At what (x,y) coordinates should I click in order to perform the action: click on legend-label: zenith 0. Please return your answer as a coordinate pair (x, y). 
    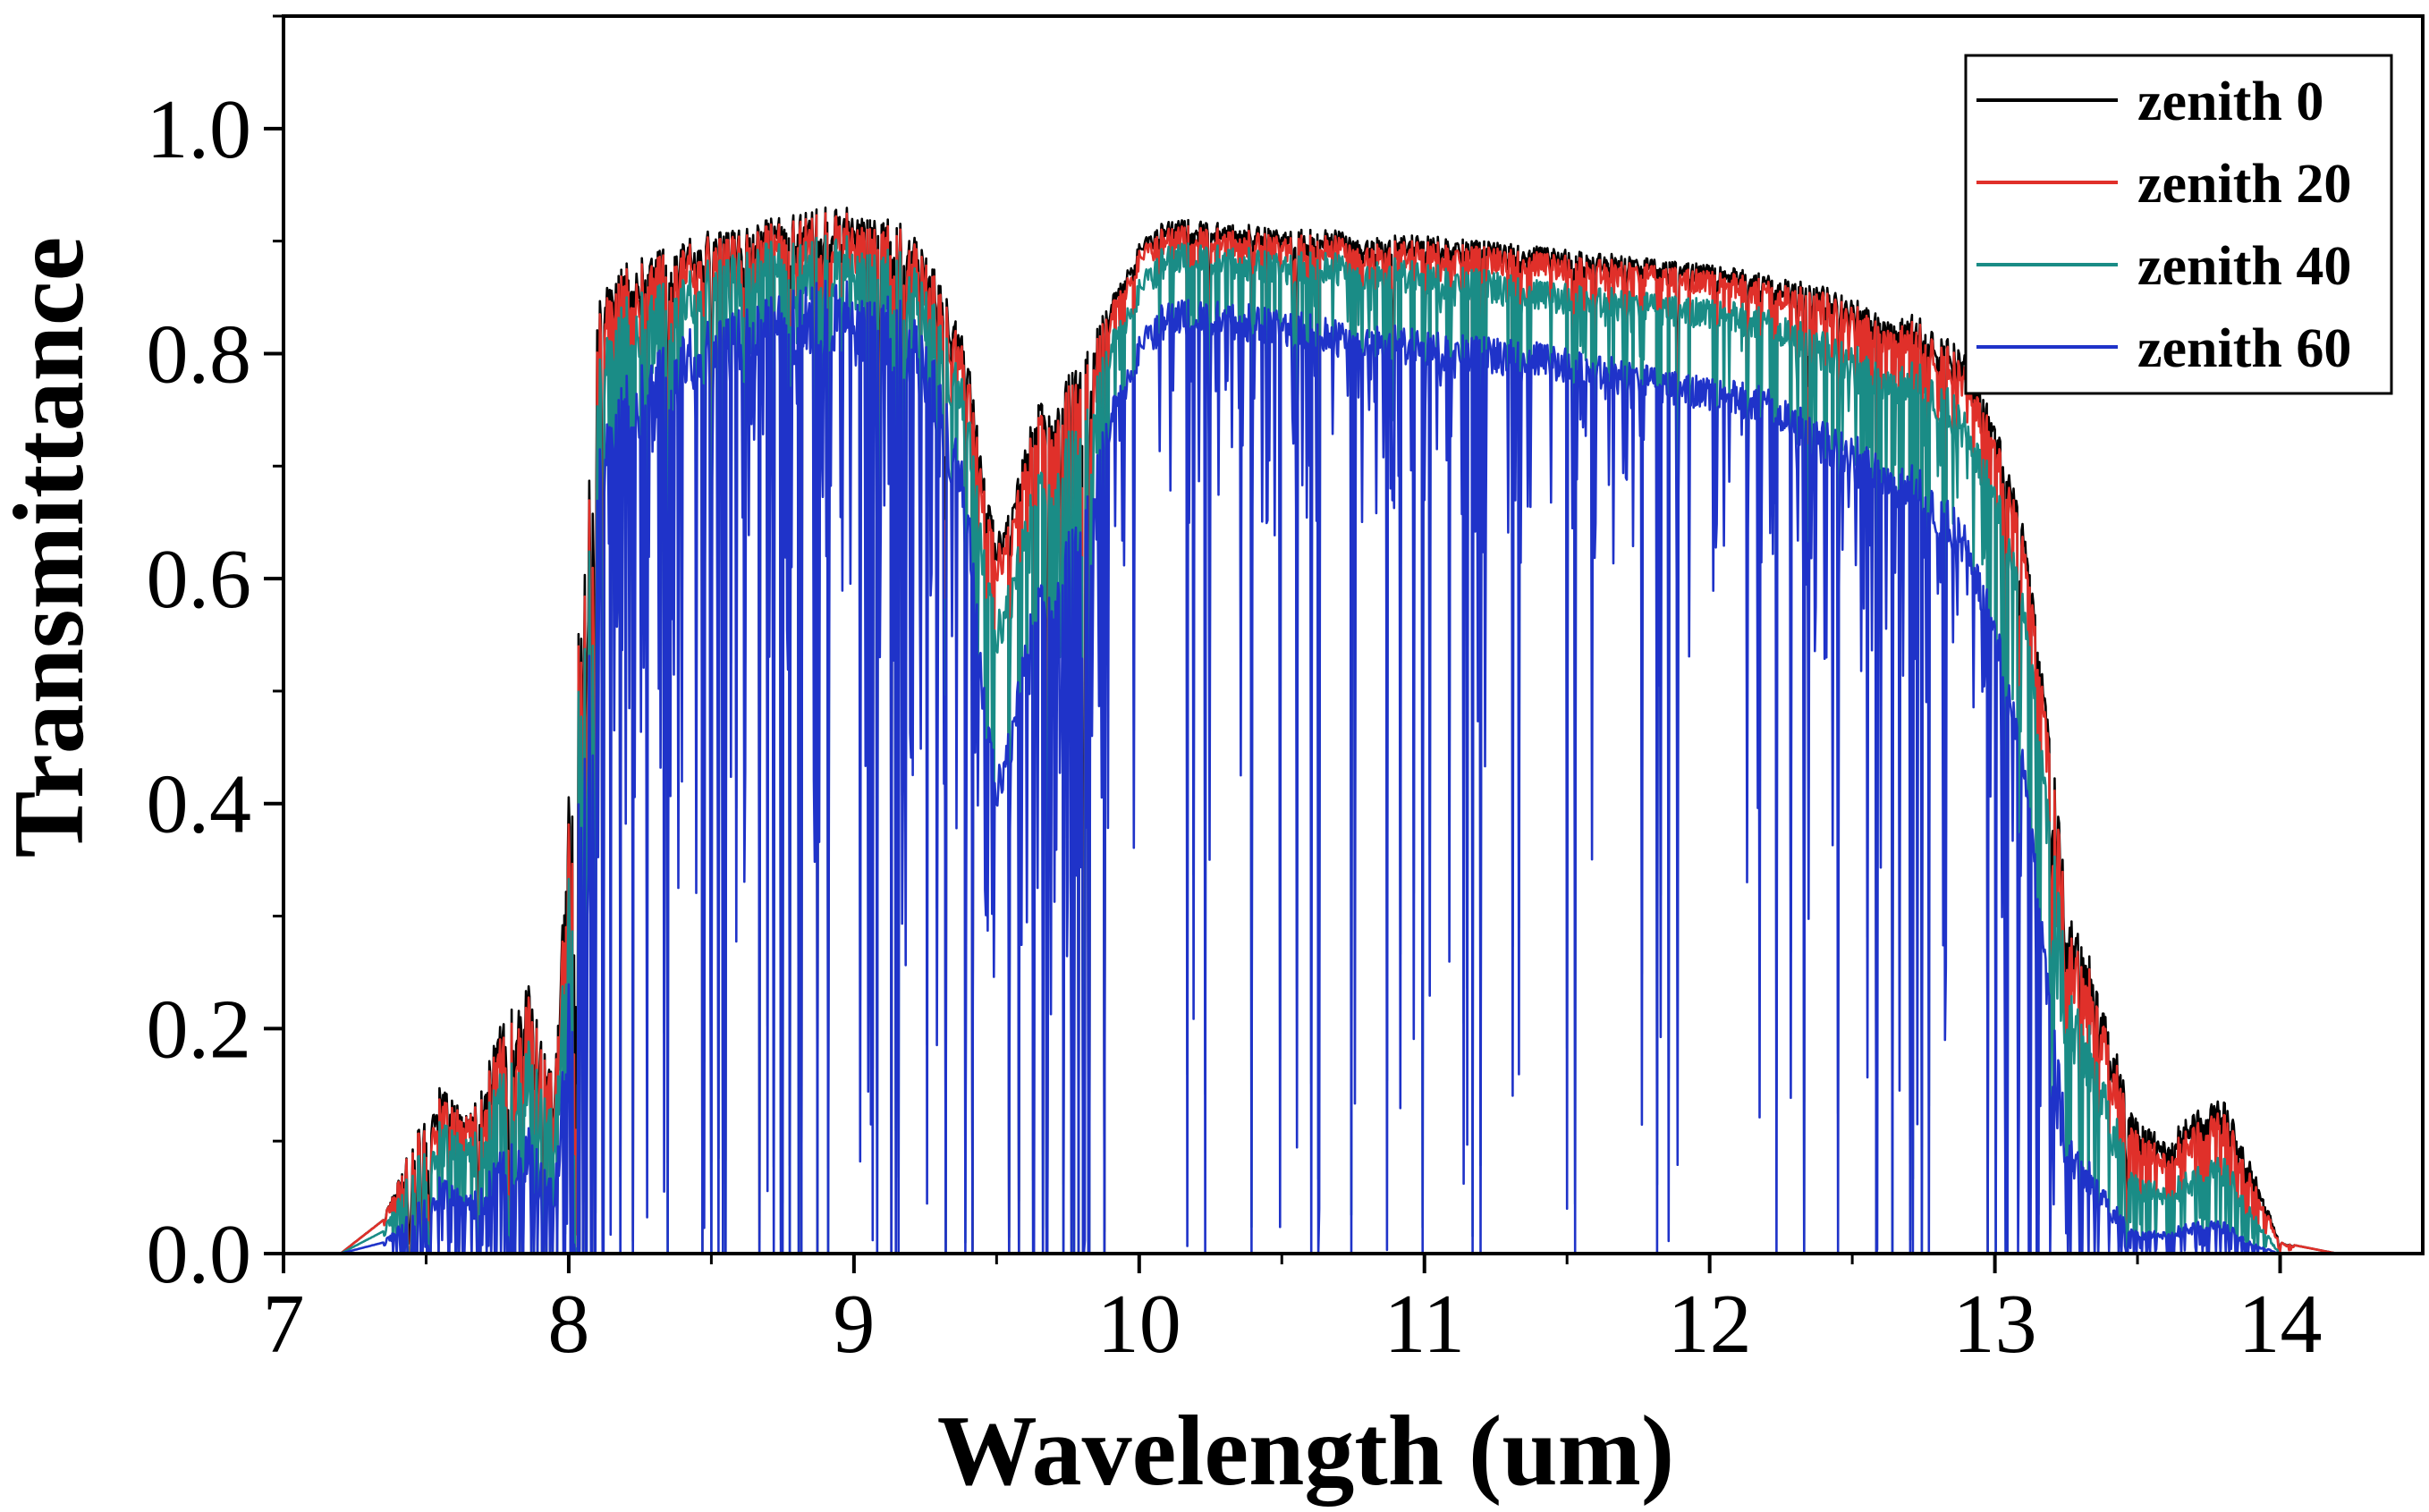
    Looking at the image, I should click on (2230, 102).